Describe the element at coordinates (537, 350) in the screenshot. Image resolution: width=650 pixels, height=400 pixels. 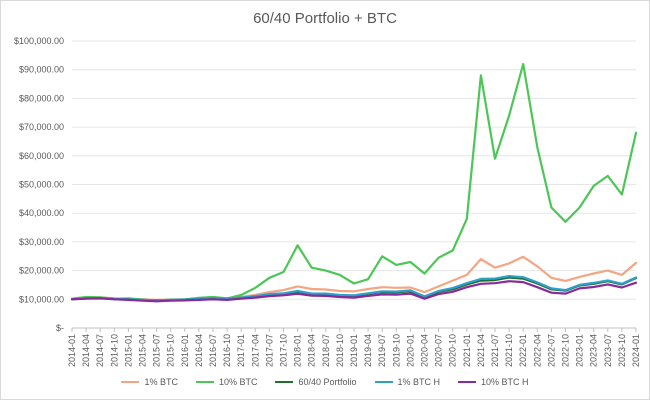
I see `x-tick-label: 2022-04` at that location.